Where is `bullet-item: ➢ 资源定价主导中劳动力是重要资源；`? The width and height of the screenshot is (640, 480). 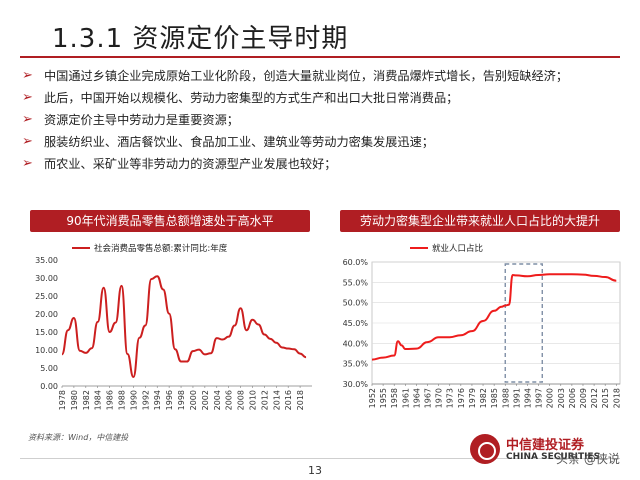 bullet-item: ➢ 资源定价主导中劳动力是重要资源； is located at coordinates (320, 120).